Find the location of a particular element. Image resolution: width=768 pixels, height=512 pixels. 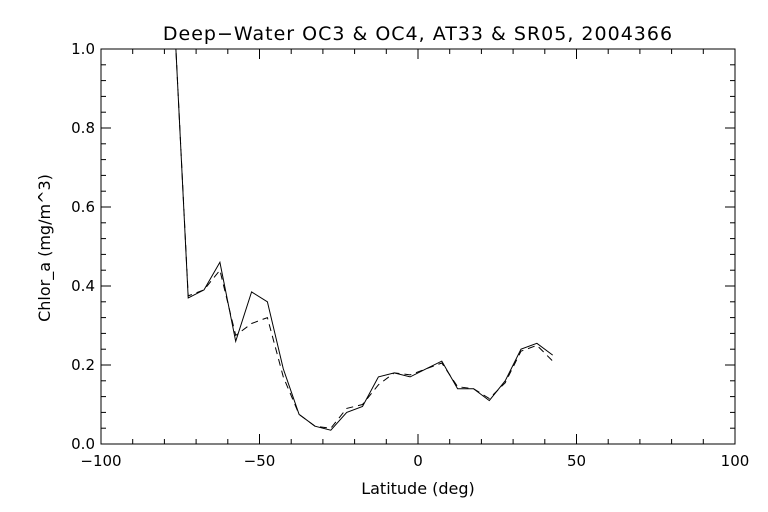

x-tick-label: 50 is located at coordinates (576, 461).